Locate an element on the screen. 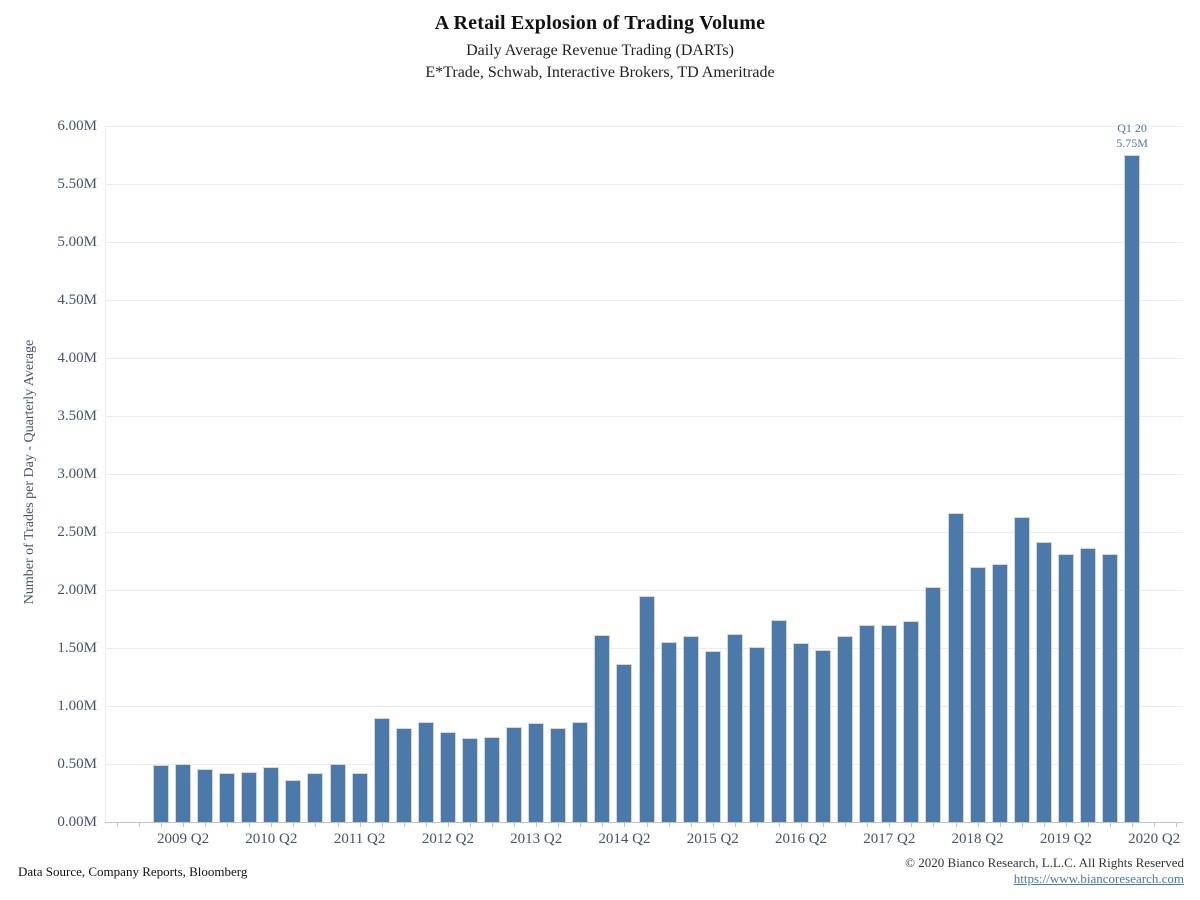 The height and width of the screenshot is (900, 1200). chart-subtitle-1: Daily Average Revenue Trading (DARTs) is located at coordinates (600, 50).